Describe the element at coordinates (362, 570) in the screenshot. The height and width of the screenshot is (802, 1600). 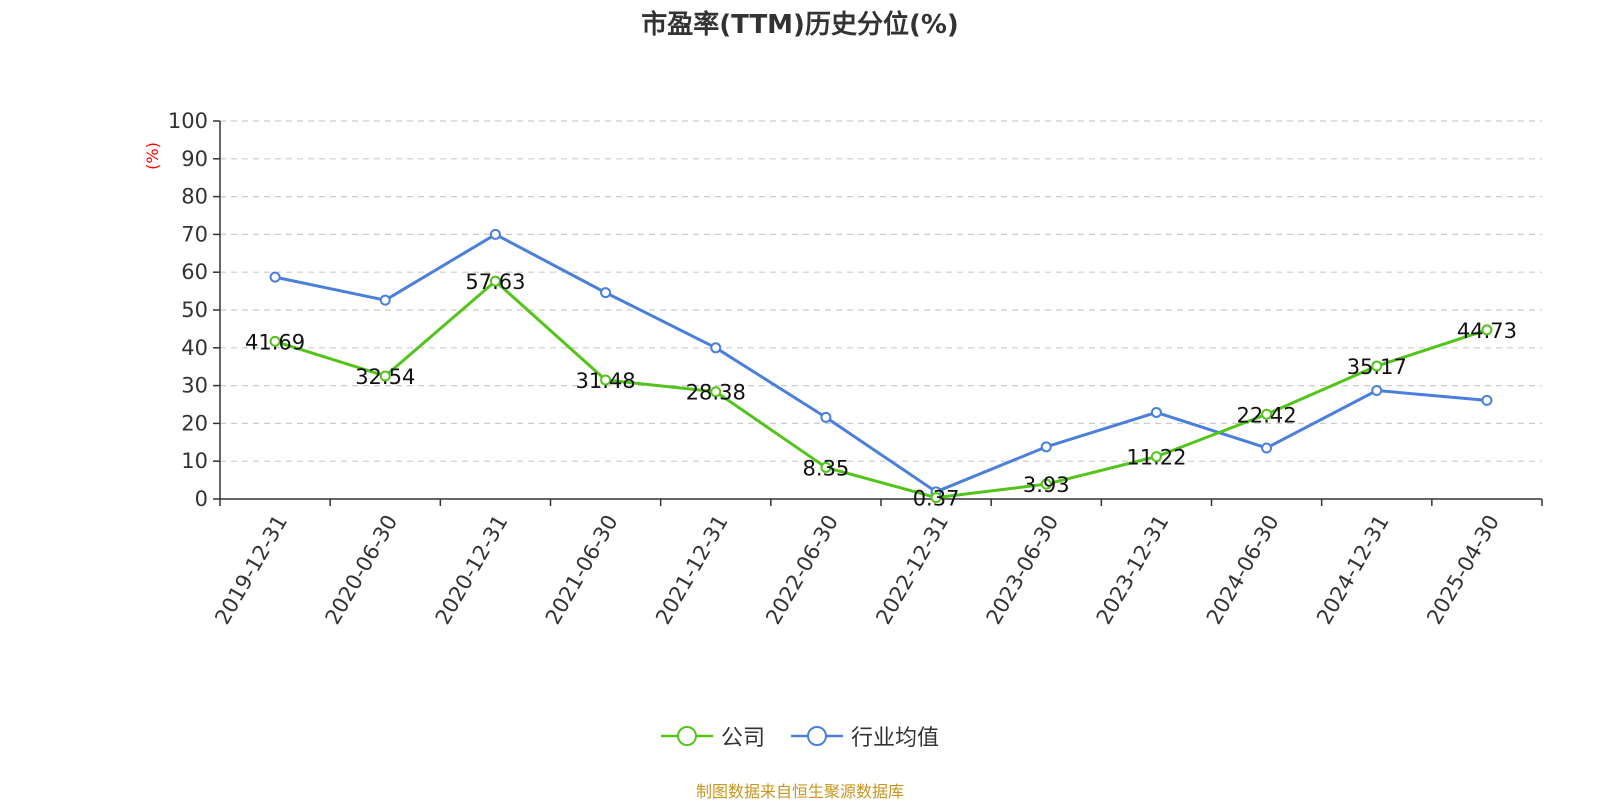
I see `x-tick-label: 2020-06-30` at that location.